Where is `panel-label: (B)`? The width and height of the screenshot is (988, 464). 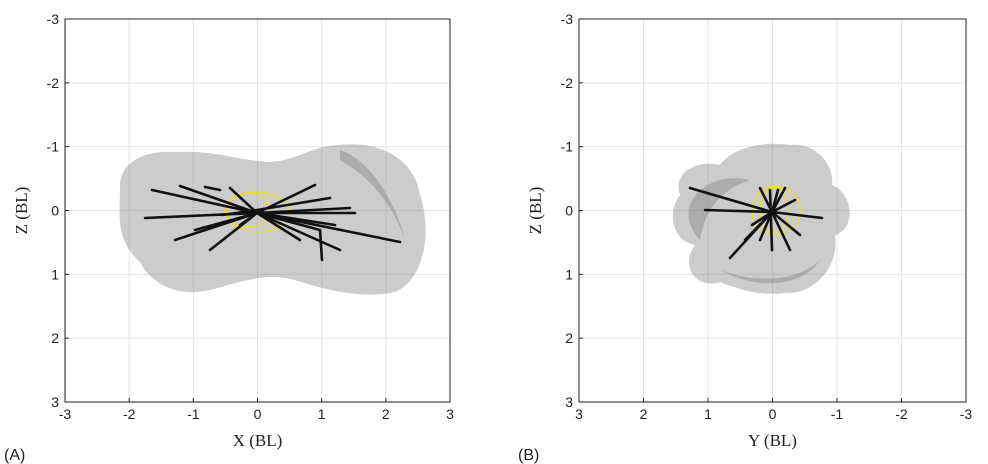
panel-label: (B) is located at coordinates (528, 455).